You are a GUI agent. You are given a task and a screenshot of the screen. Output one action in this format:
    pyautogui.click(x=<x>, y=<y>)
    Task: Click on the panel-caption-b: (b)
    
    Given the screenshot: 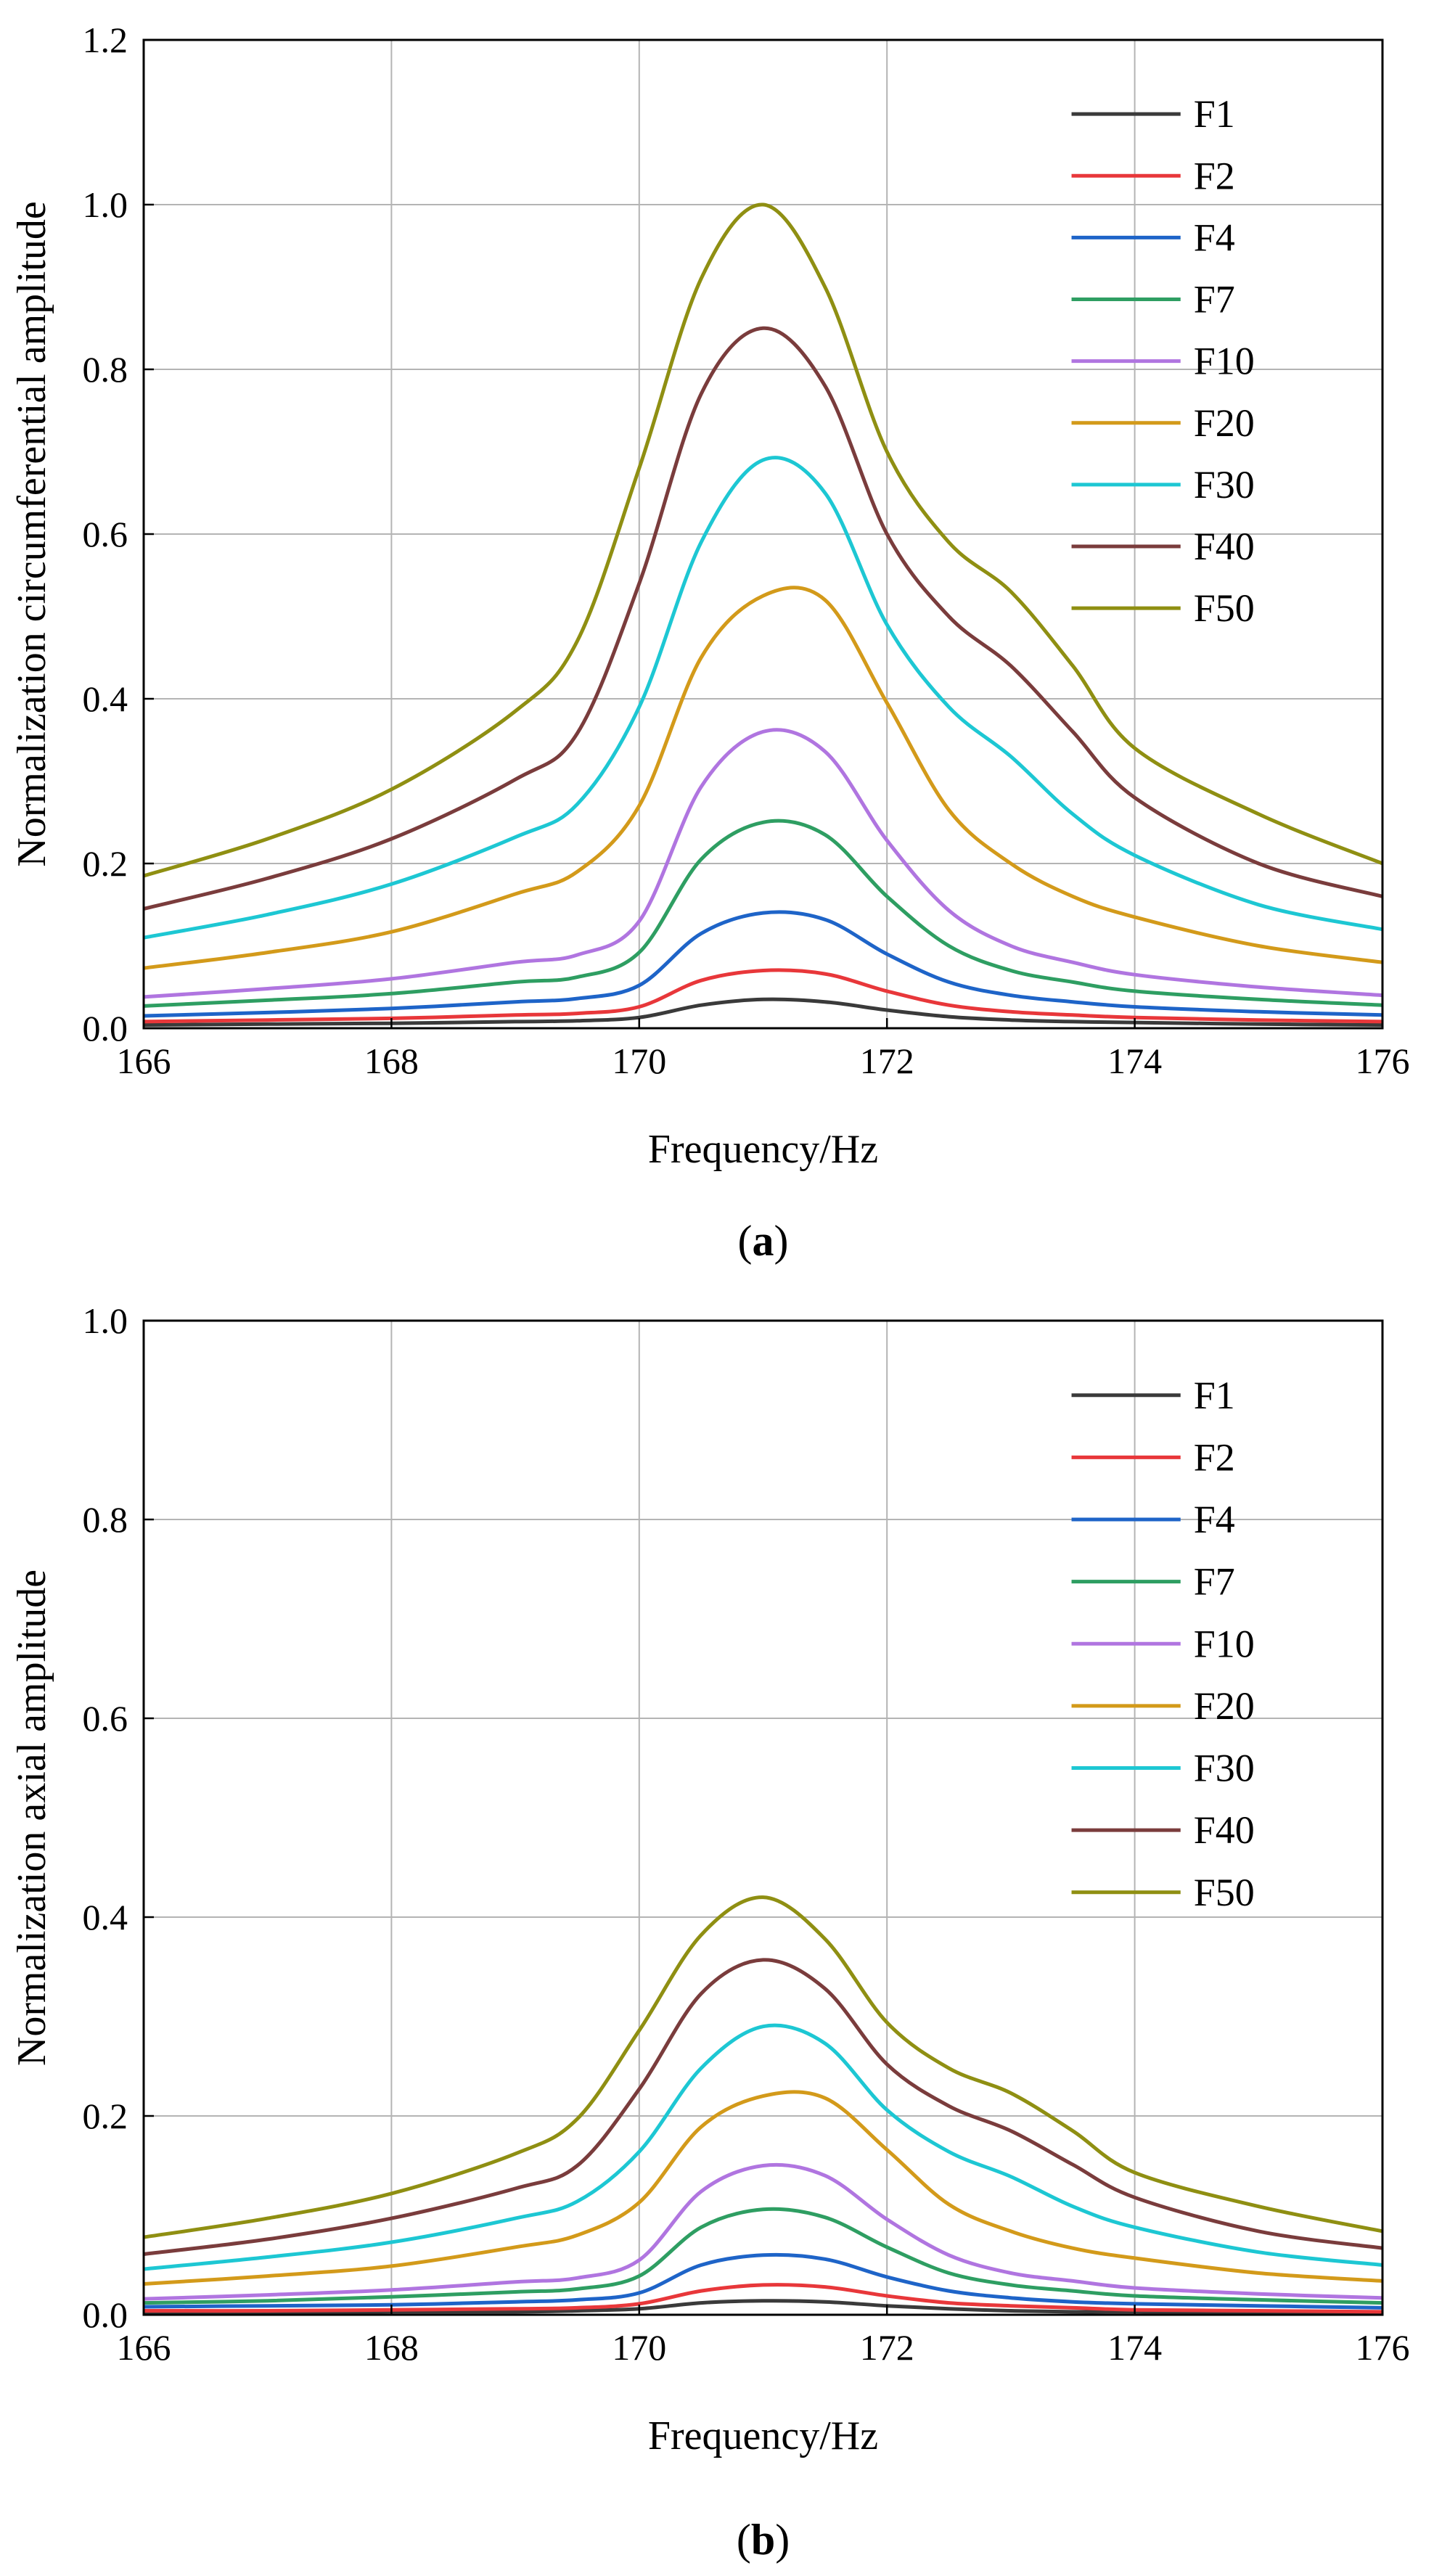 What is the action you would take?
    pyautogui.click(x=763, y=2540)
    